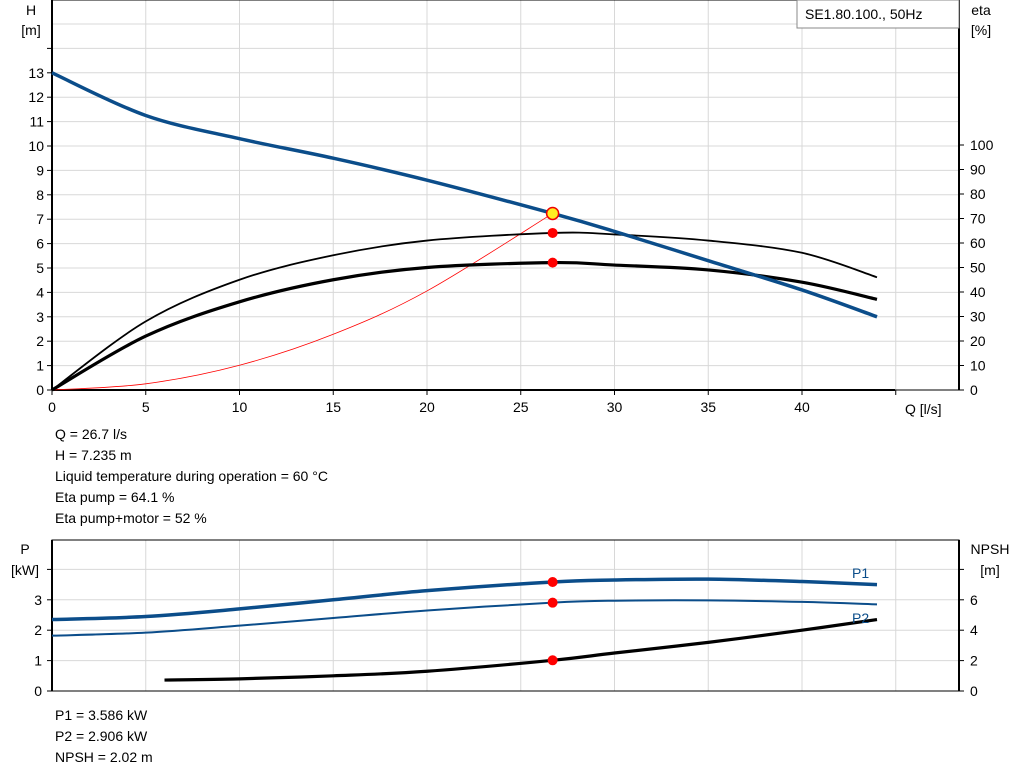 This screenshot has height=781, width=1024. I want to click on q-tick-label: 20, so click(427, 407).